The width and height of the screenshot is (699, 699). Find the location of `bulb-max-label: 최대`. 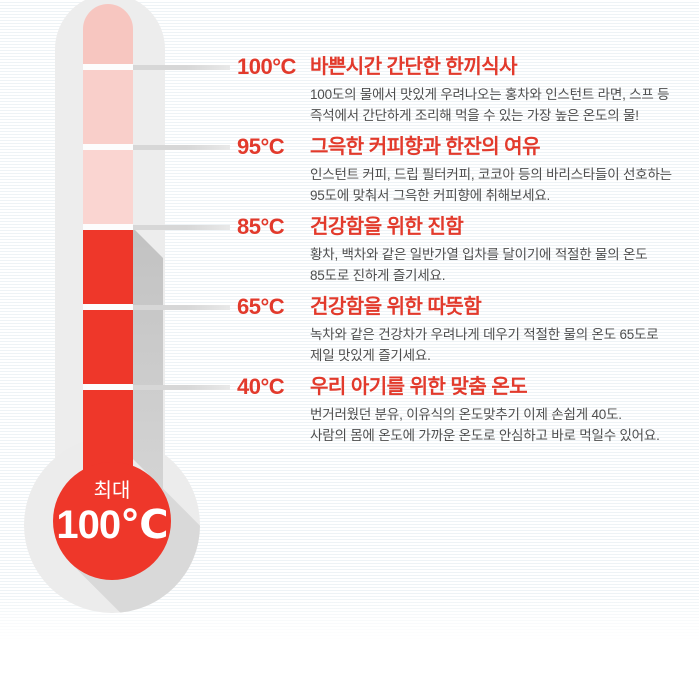

bulb-max-label: 최대 is located at coordinates (112, 491).